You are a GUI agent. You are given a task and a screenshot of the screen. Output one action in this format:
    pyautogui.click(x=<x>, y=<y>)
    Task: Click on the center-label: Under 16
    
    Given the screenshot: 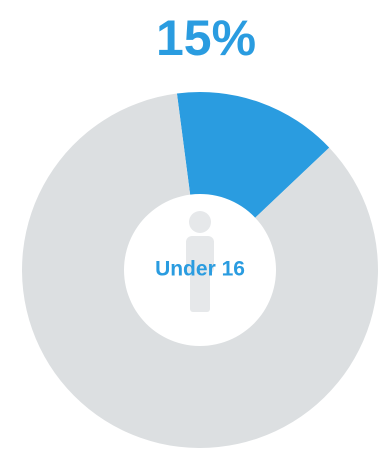 What is the action you would take?
    pyautogui.click(x=200, y=269)
    